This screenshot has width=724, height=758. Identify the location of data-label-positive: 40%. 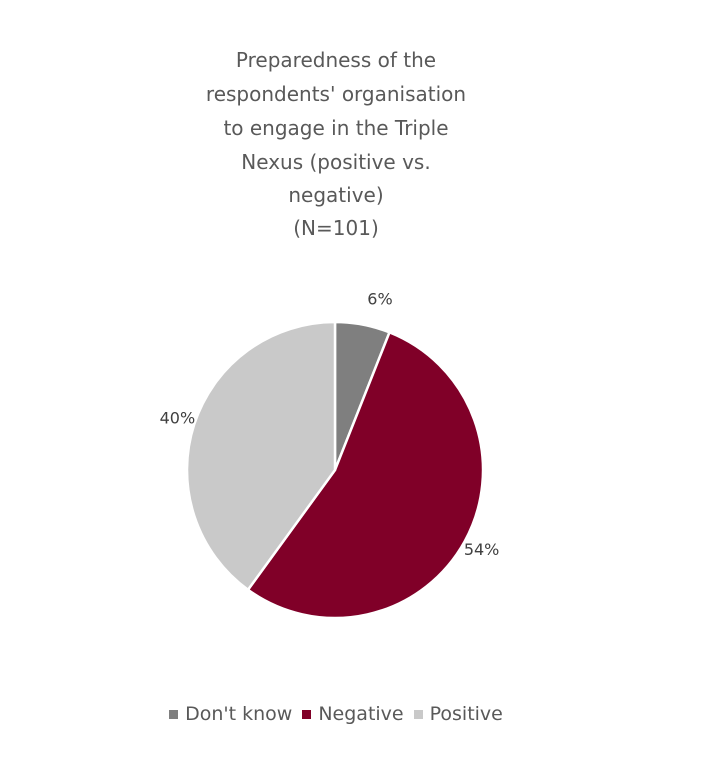
(178, 417).